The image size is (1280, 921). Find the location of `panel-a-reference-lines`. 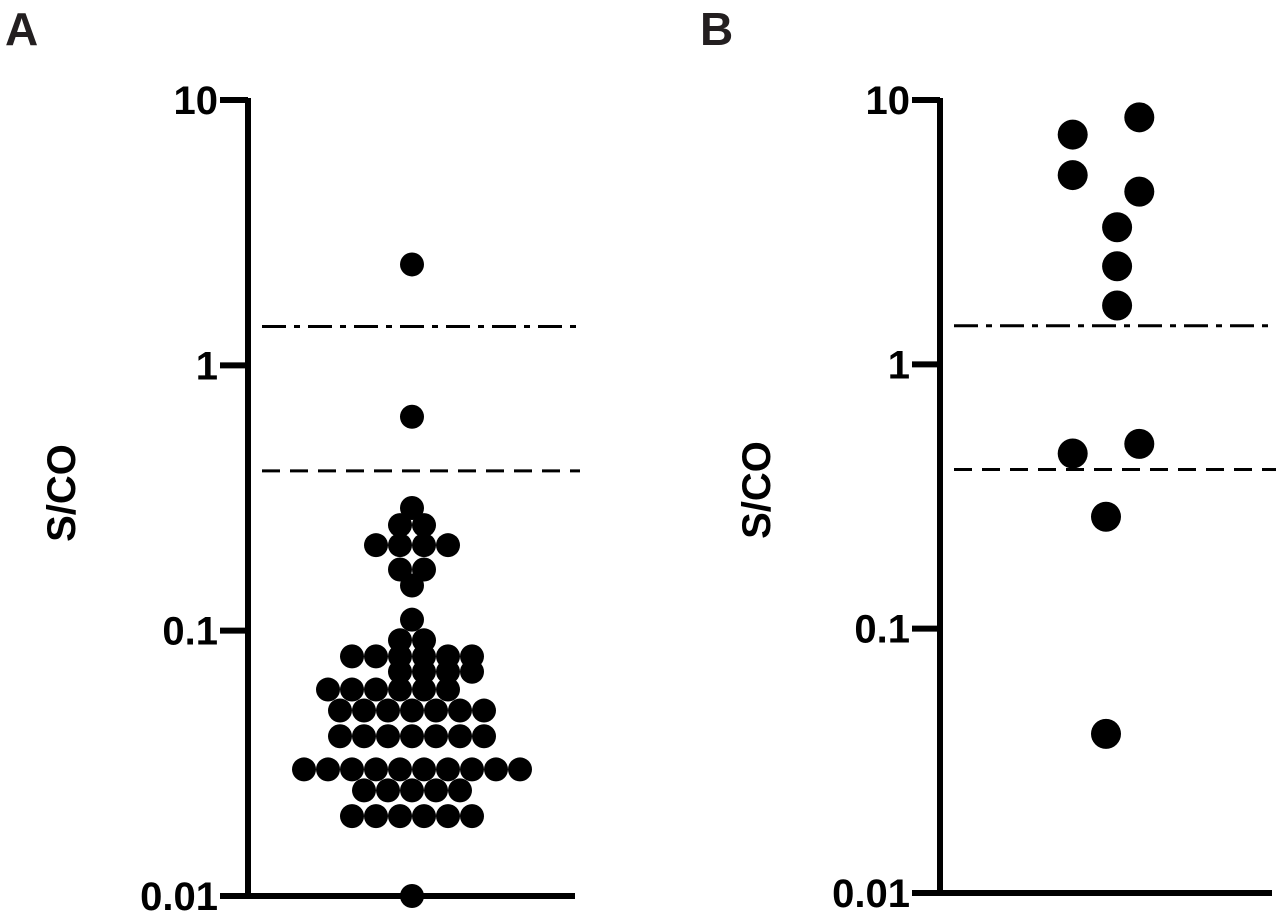

panel-a-reference-lines is located at coordinates (421, 399).